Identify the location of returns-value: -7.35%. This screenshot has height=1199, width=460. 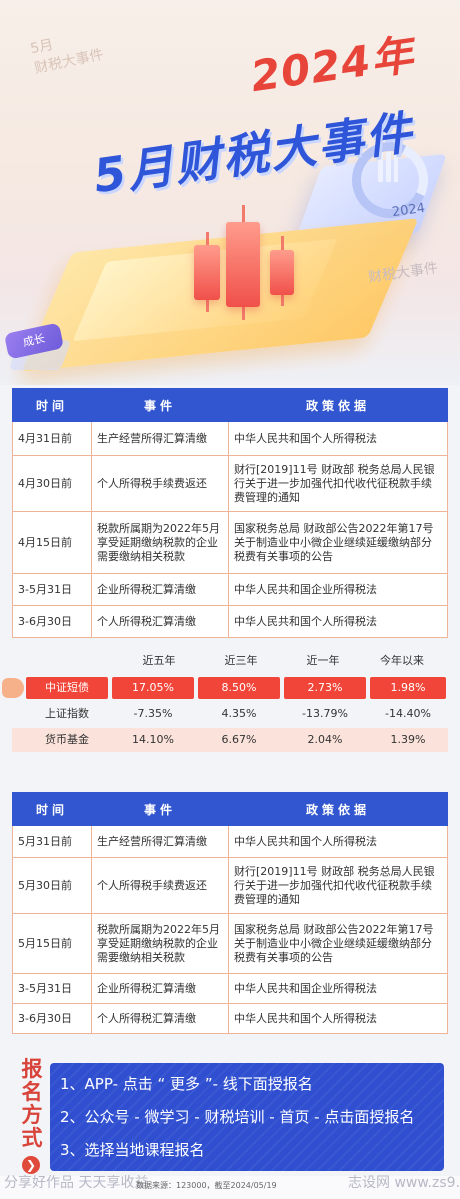
(153, 713).